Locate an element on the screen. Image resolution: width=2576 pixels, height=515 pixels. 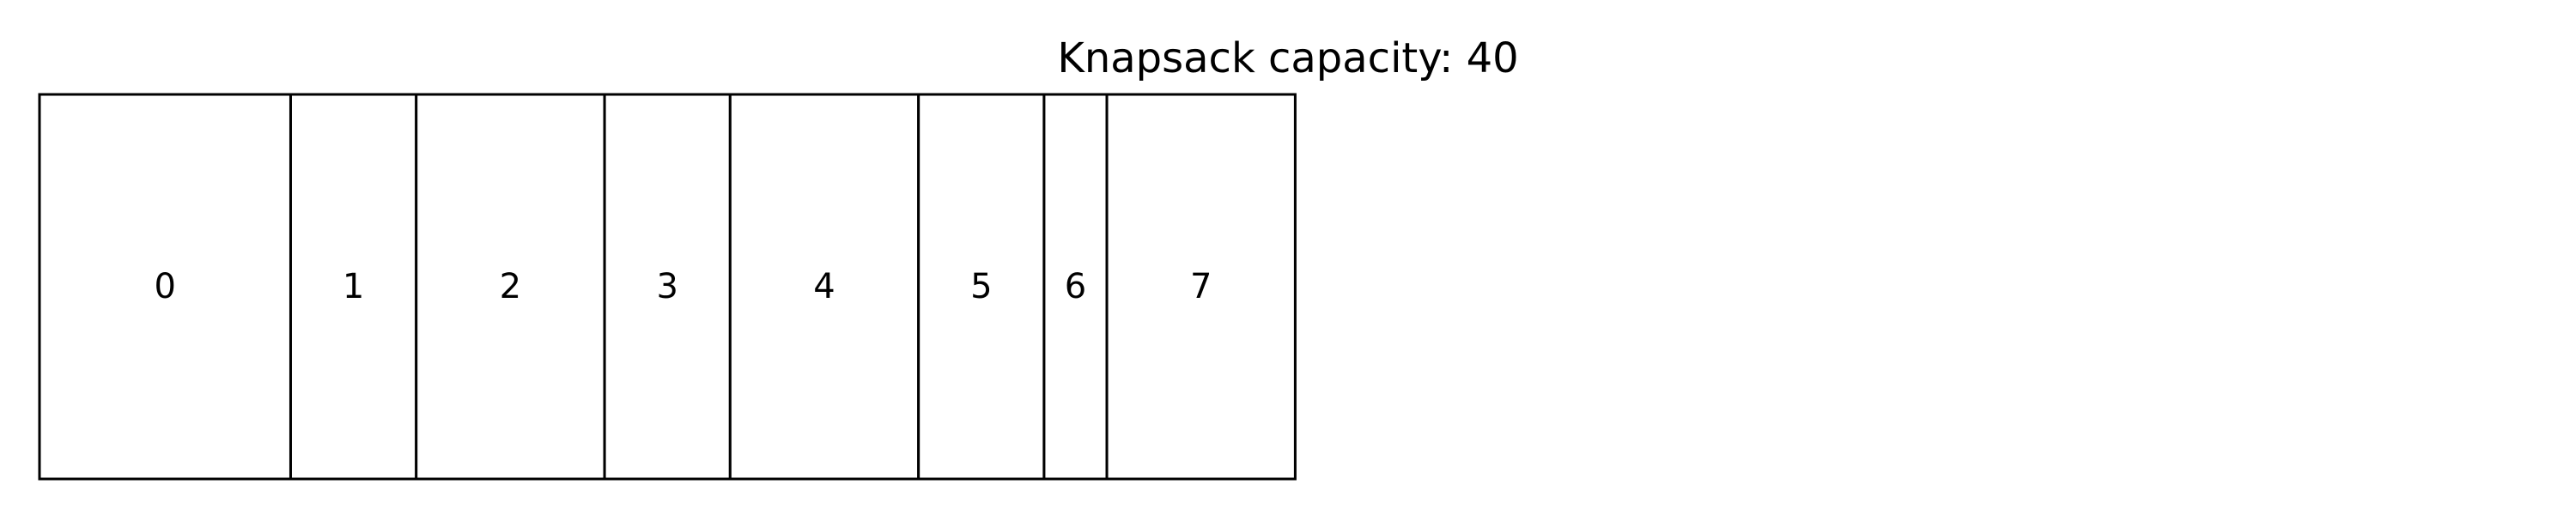
item-label-6: 6 is located at coordinates (1075, 286).